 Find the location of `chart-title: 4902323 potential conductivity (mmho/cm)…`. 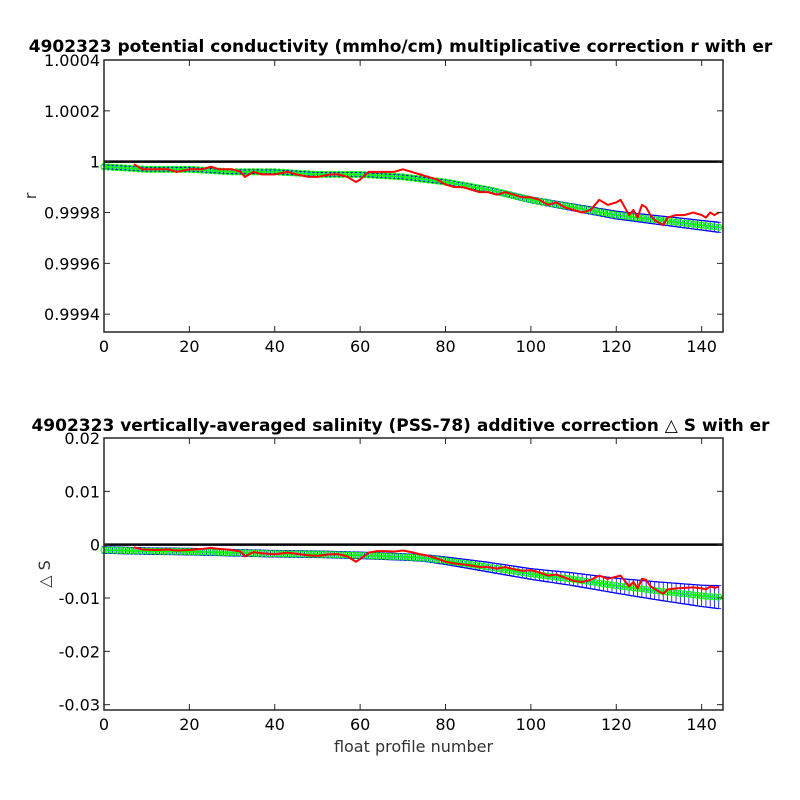

chart-title: 4902323 potential conductivity (mmho/cm)… is located at coordinates (401, 47).